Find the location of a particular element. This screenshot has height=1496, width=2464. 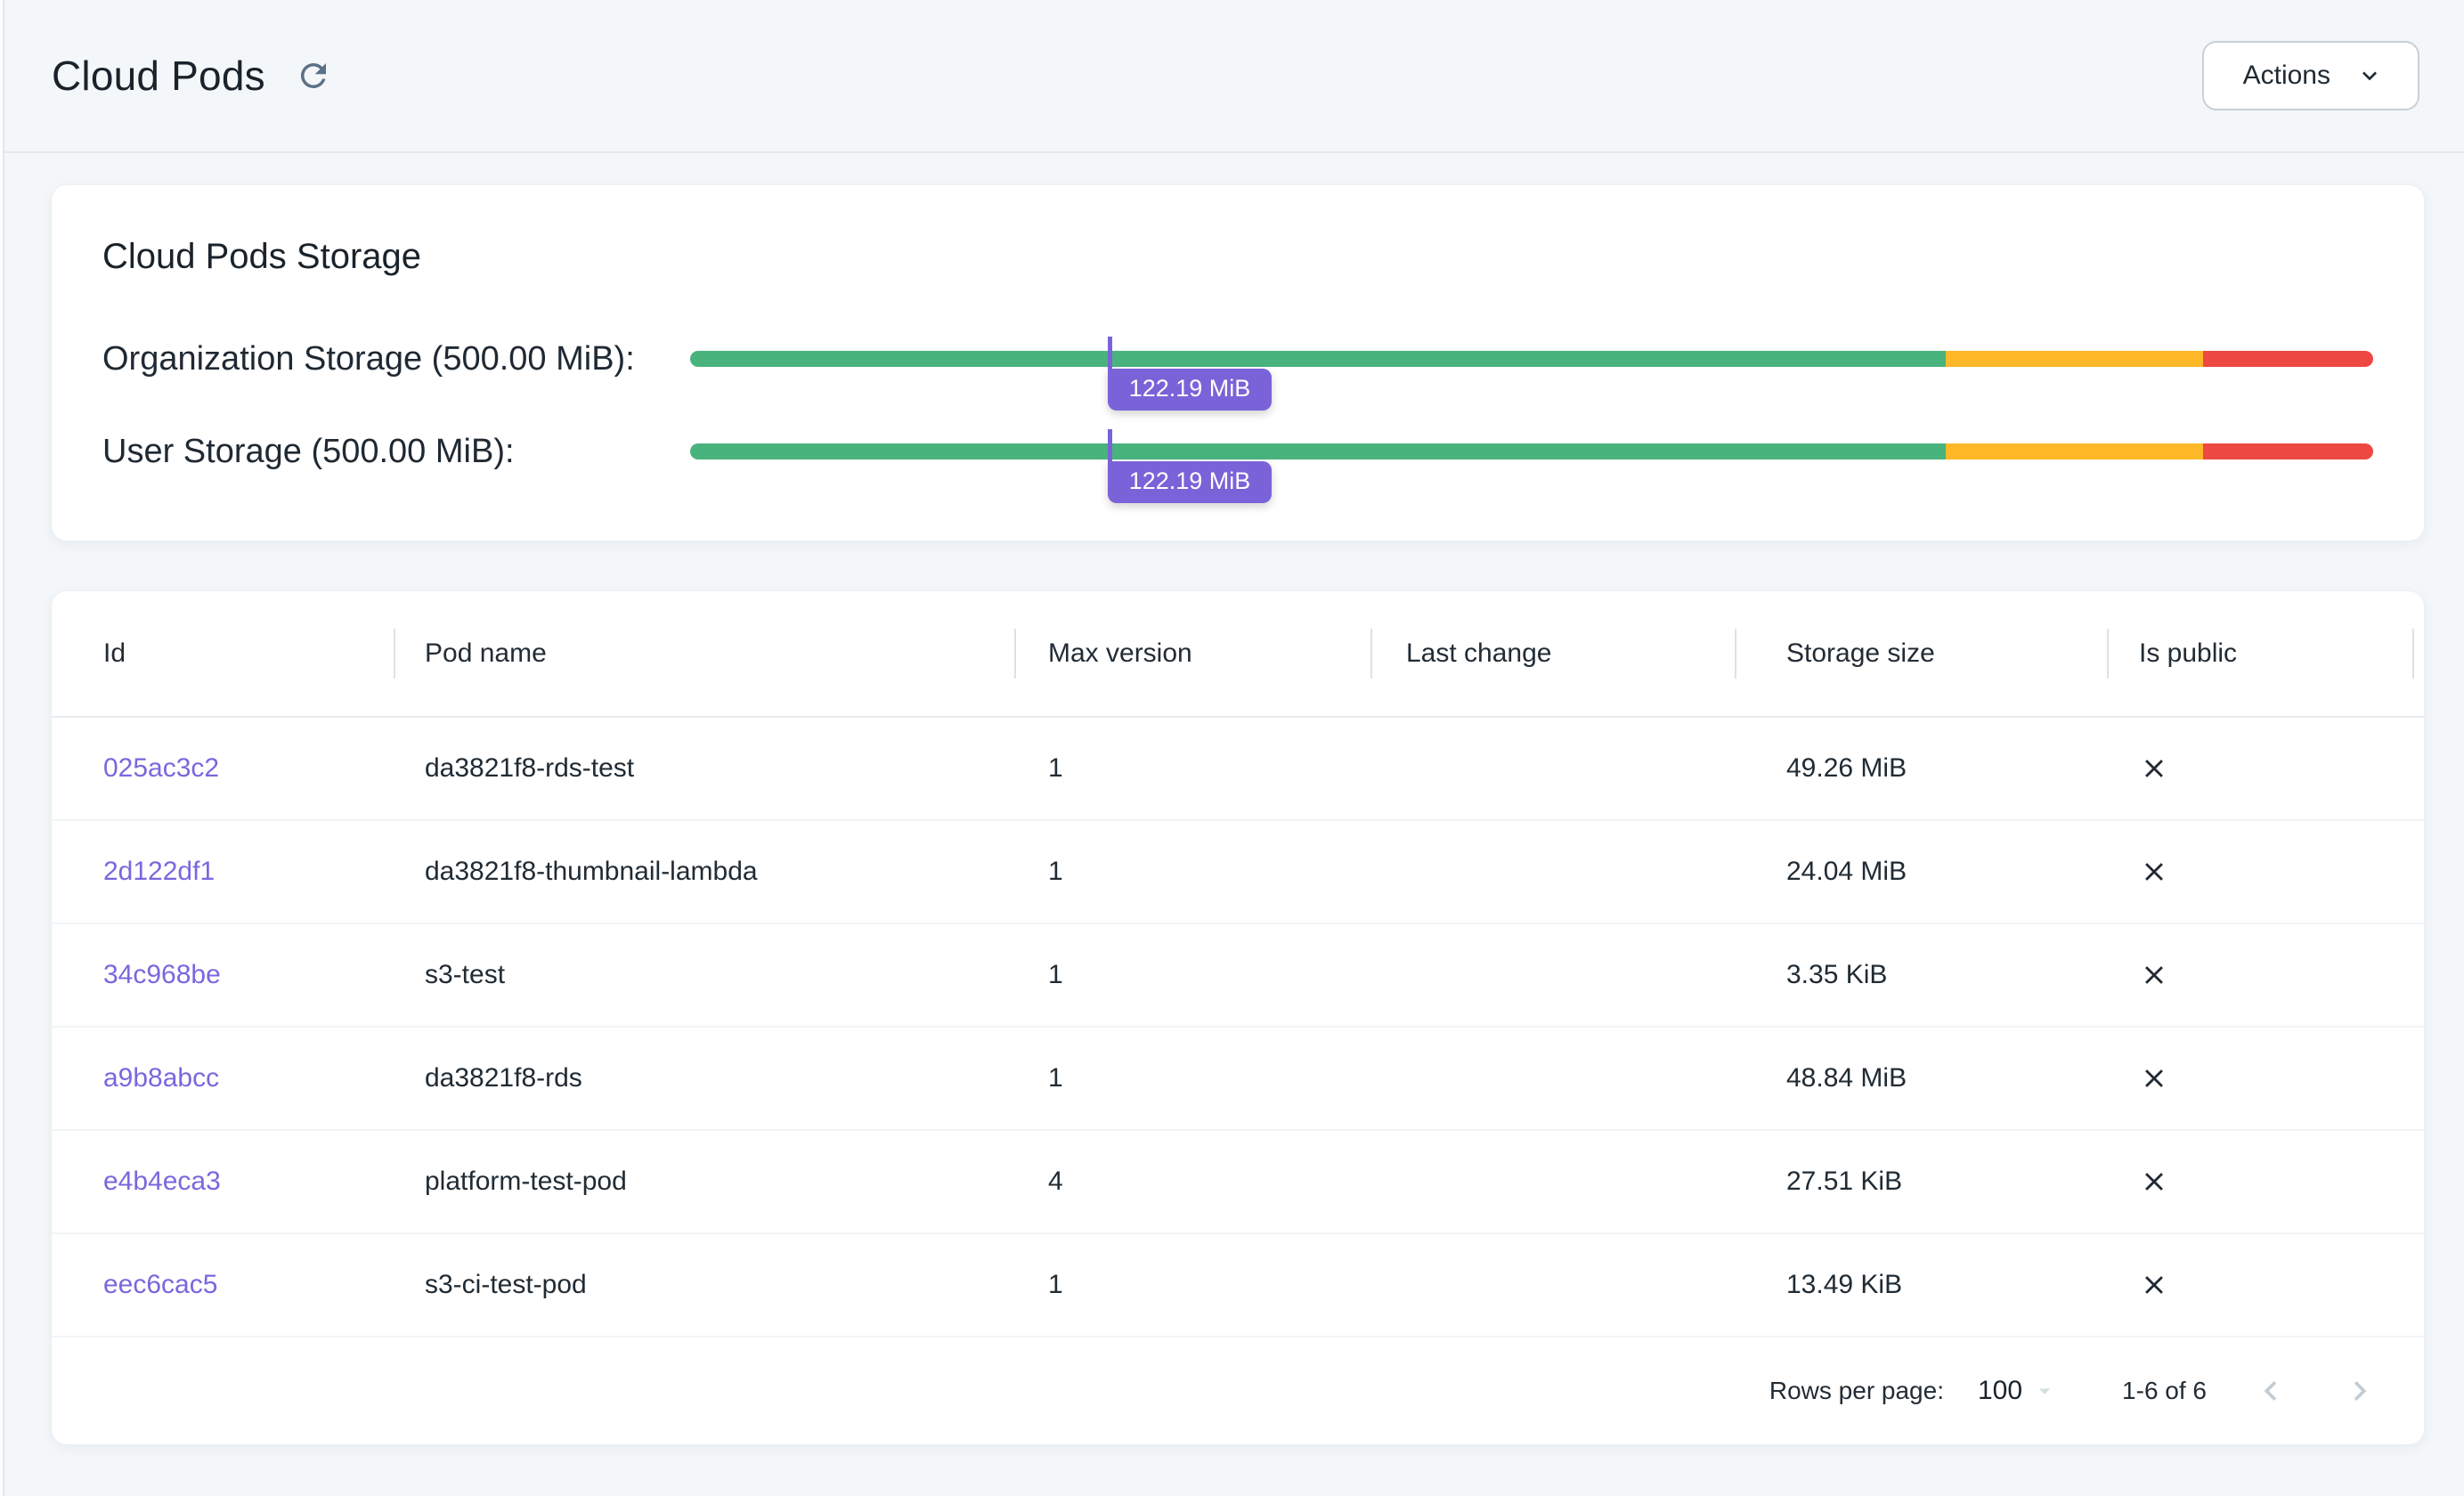

page-header: Cloud Pods Actions is located at coordinates (1232, 76).